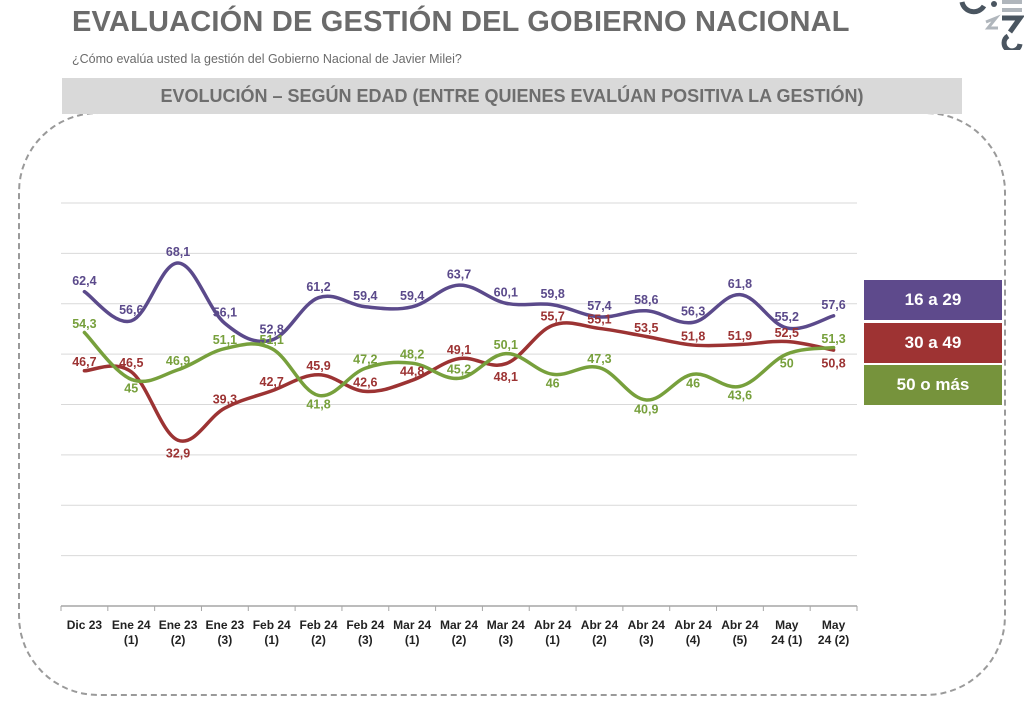 This screenshot has height=704, width=1024. I want to click on data-label: 61,8, so click(740, 284).